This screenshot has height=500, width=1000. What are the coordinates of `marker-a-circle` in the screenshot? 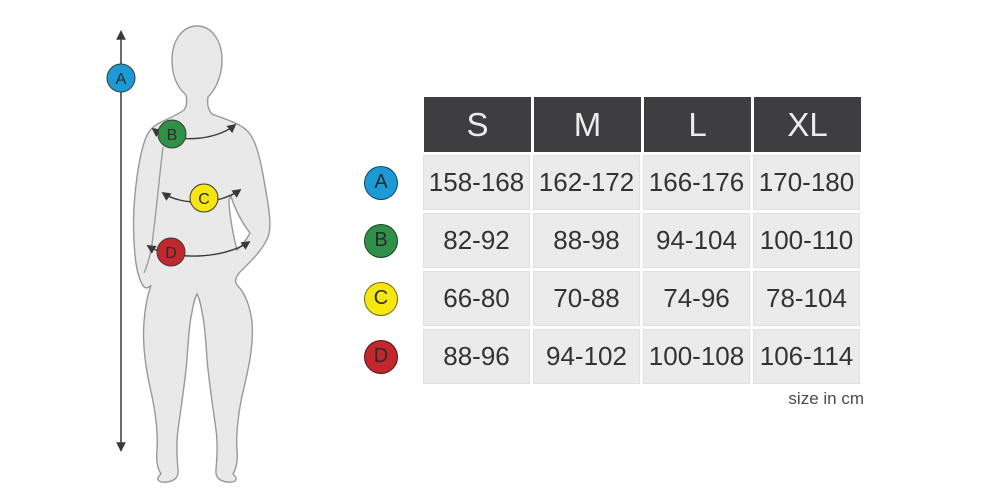 It's located at (121, 78).